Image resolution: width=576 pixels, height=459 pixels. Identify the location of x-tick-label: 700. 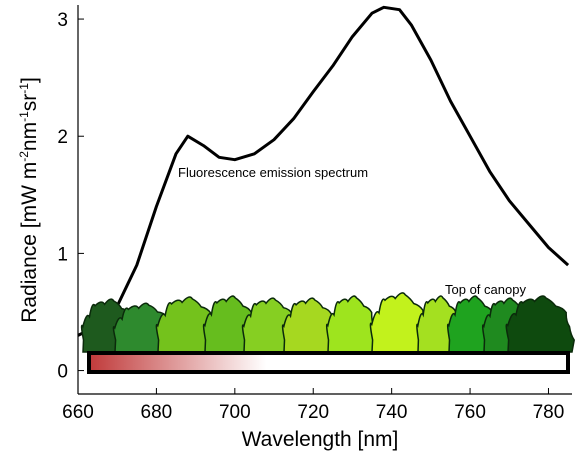
(235, 412).